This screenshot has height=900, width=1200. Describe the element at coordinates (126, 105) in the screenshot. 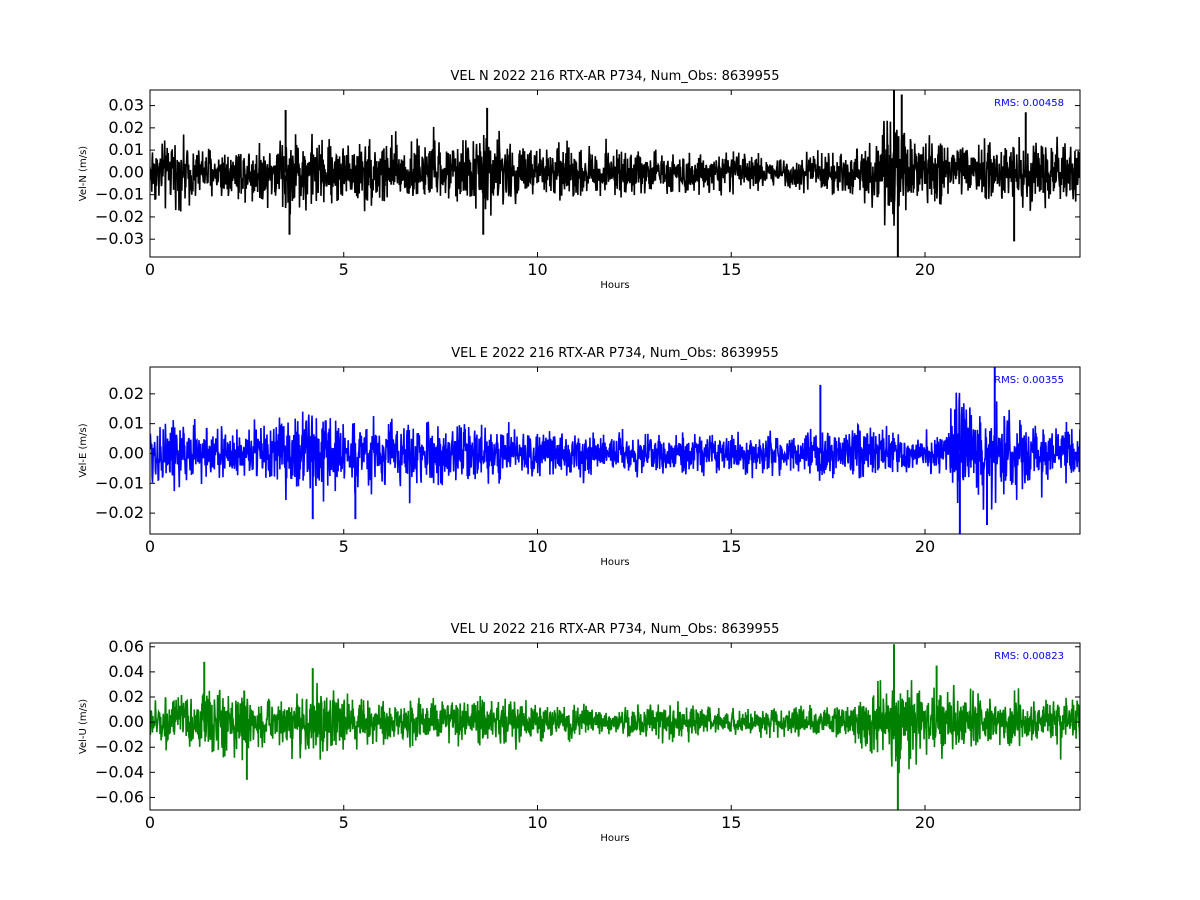

I see `y-tick-label: 0.03` at that location.